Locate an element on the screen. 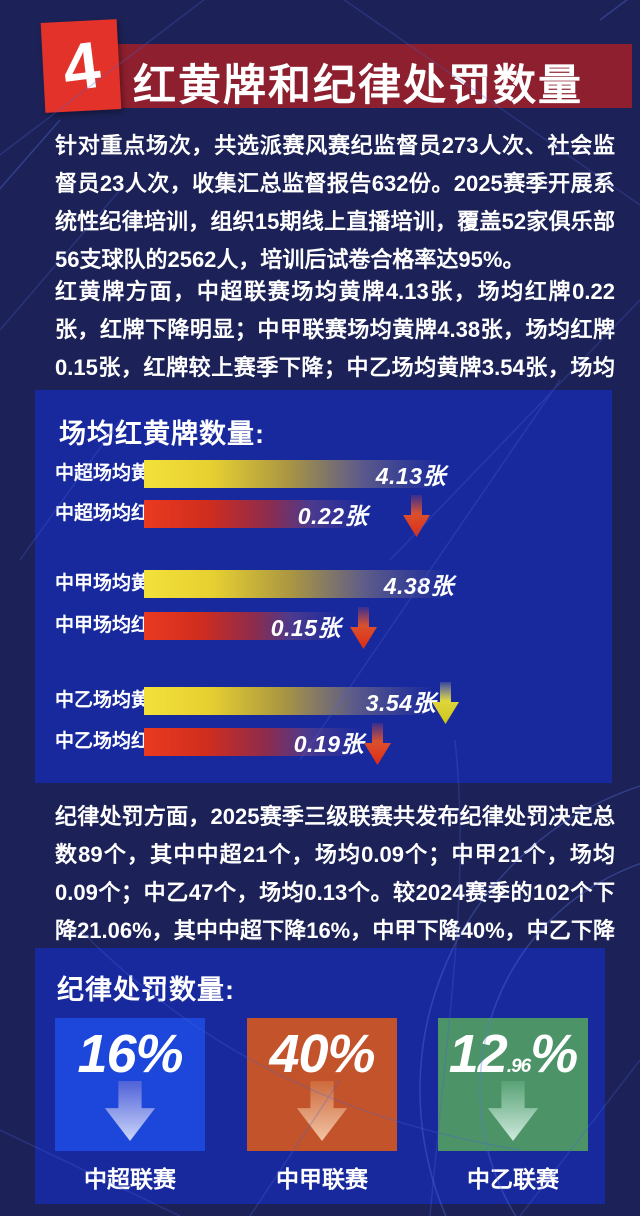 This screenshot has width=640, height=1216. header-banner is located at coordinates (344, 76).